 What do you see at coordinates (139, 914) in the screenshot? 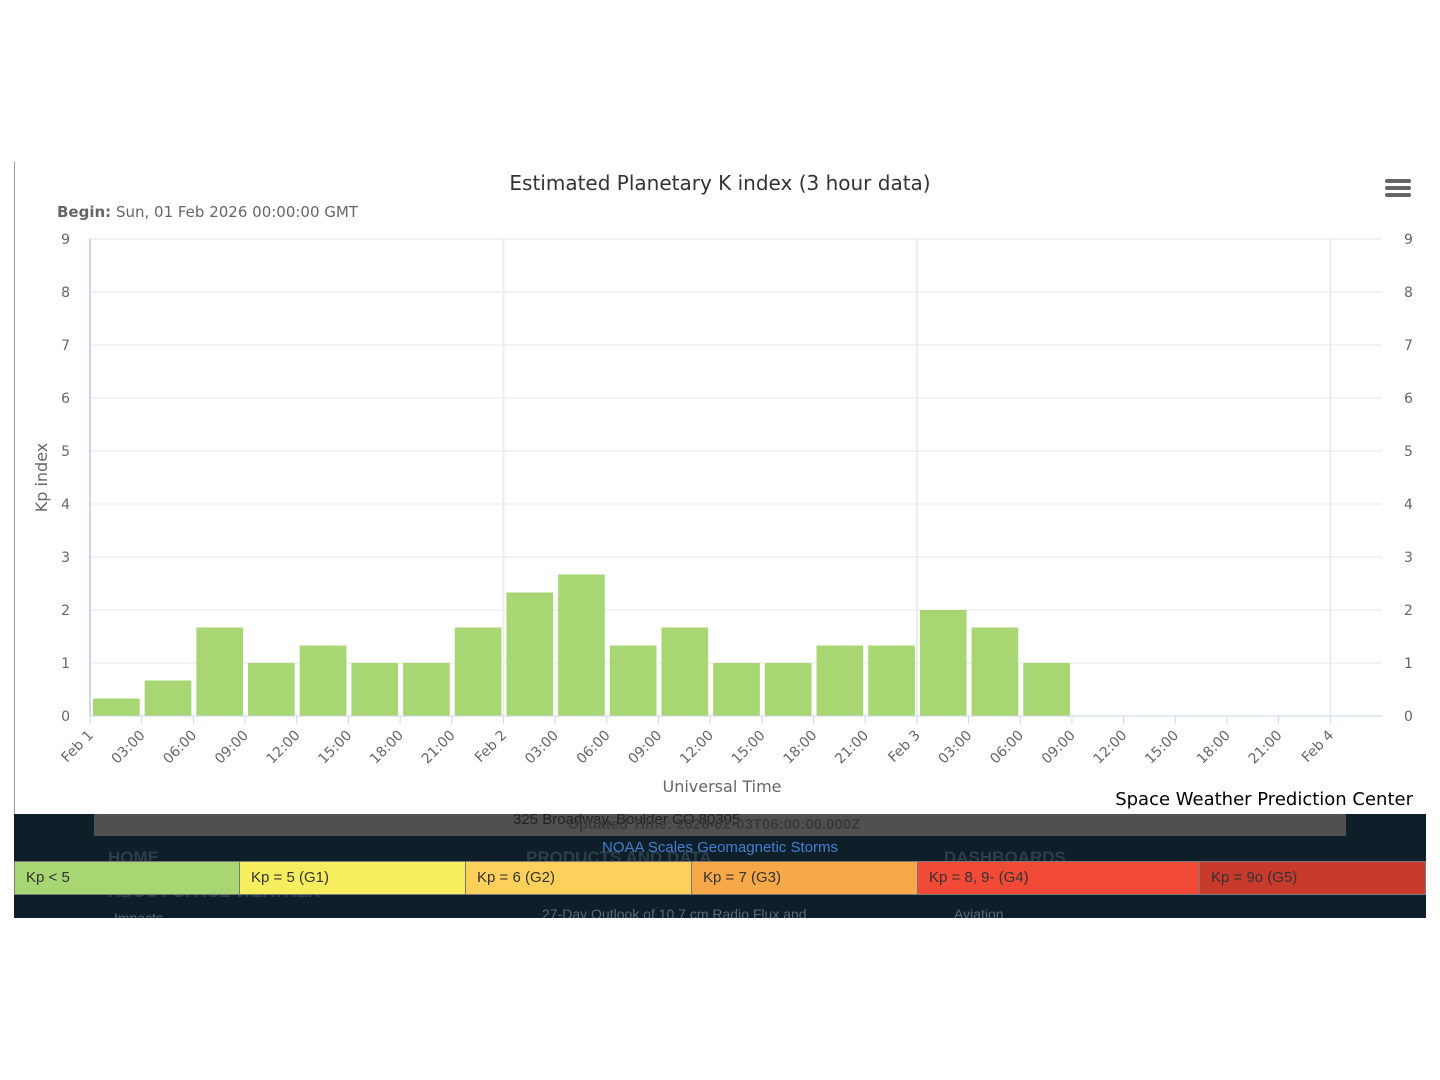
I see `footer-link-impacts: Impacts` at bounding box center [139, 914].